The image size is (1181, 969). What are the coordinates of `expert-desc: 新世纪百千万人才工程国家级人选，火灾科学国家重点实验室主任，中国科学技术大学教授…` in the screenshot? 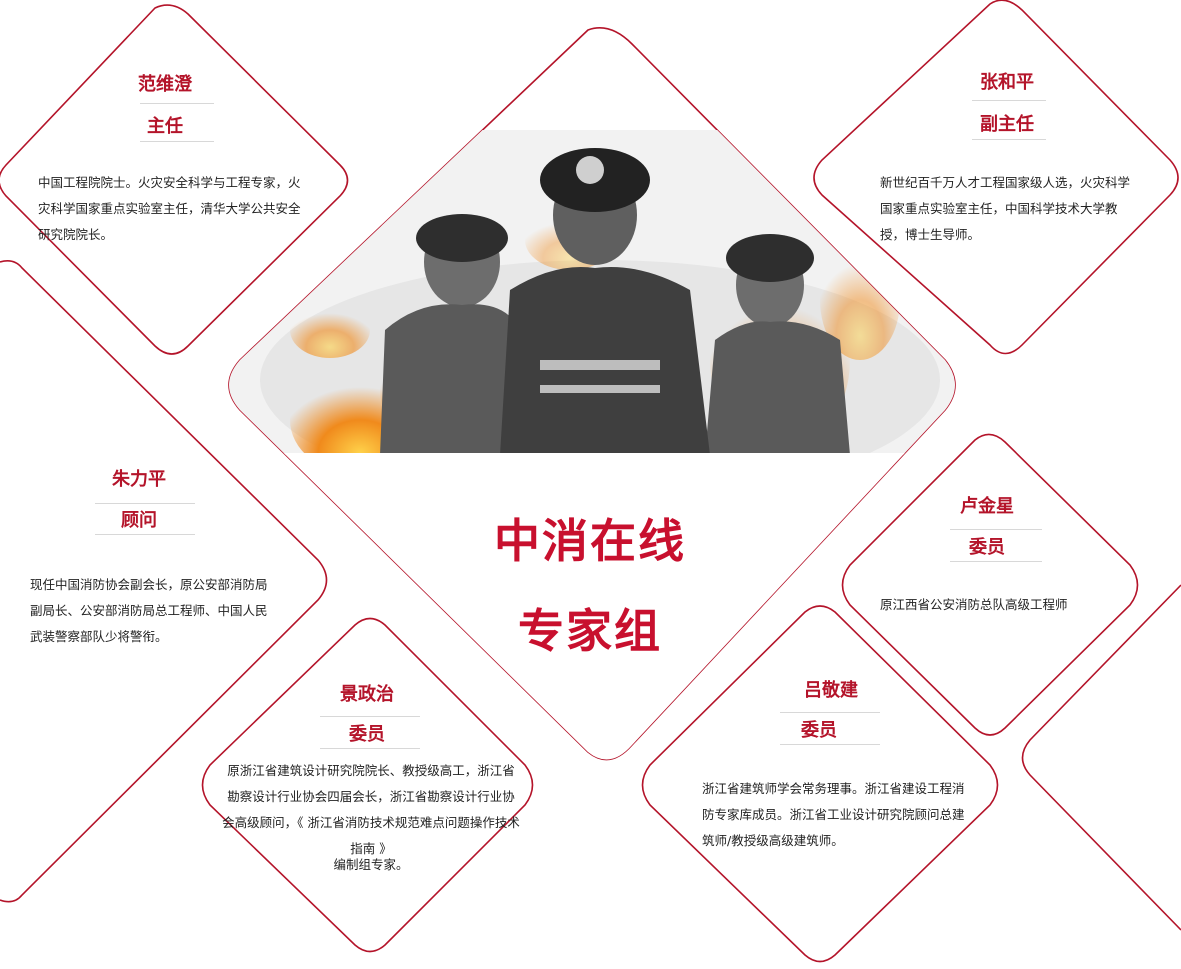 It's located at (1005, 208).